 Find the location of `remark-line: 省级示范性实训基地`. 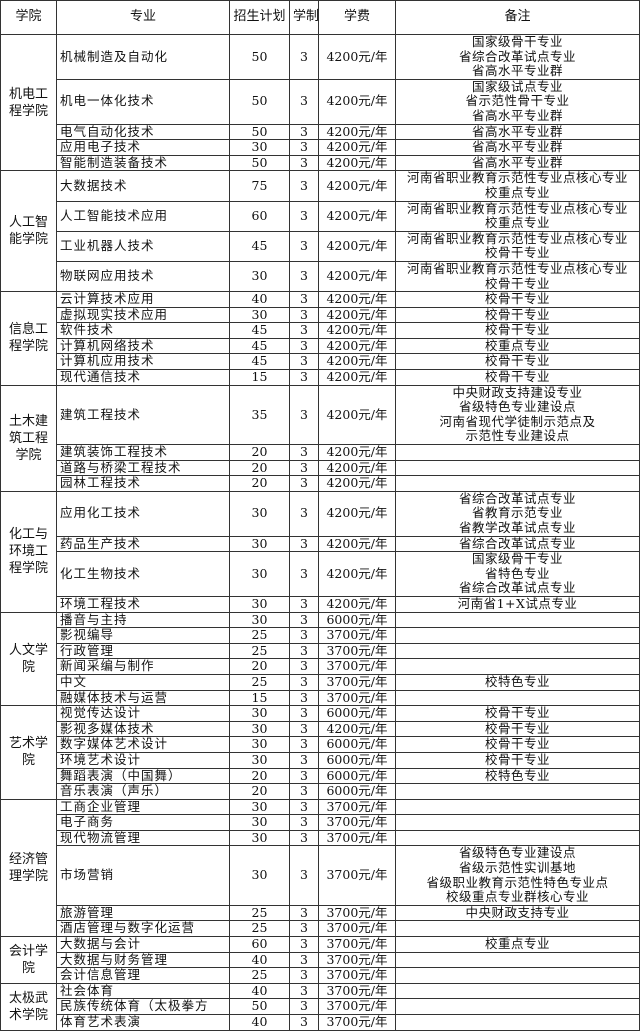

remark-line: 省级示范性实训基地 is located at coordinates (517, 868).